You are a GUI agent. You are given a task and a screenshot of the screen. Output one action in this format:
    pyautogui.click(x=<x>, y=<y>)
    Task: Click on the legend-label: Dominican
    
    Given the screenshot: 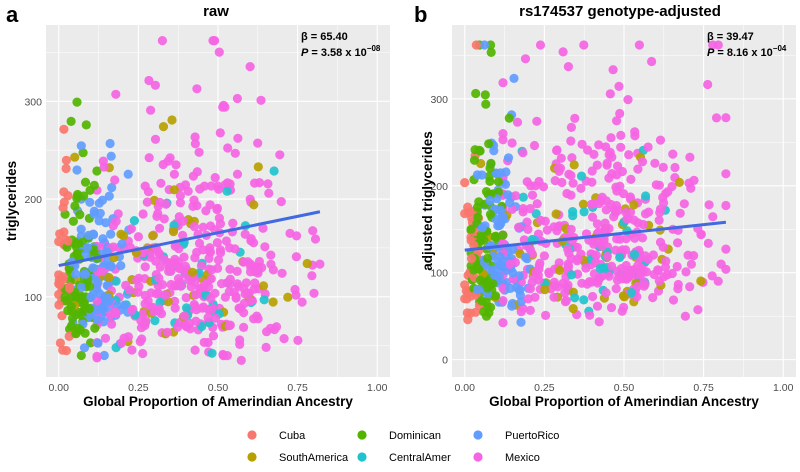 What is the action you would take?
    pyautogui.click(x=415, y=436)
    